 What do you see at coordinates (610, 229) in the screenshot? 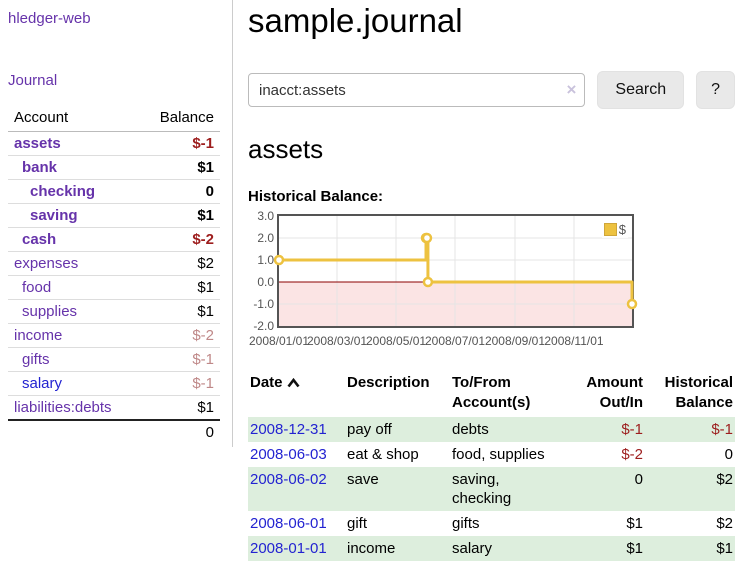
I see `legend-swatch-icon` at bounding box center [610, 229].